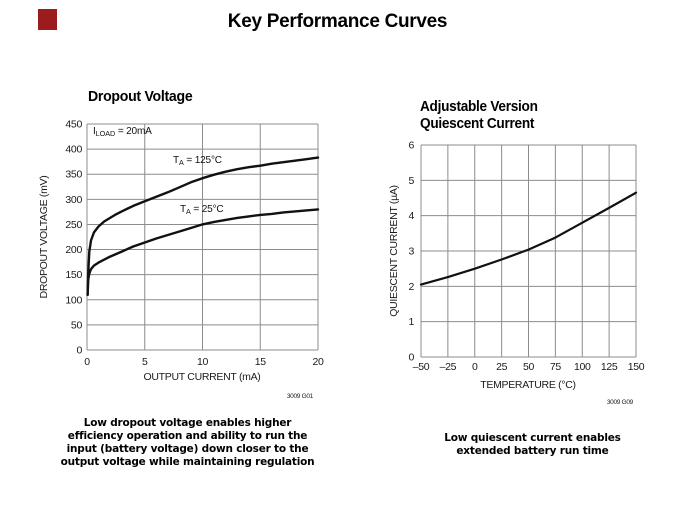  What do you see at coordinates (94, 131) in the screenshot?
I see `annotation-text: I` at bounding box center [94, 131].